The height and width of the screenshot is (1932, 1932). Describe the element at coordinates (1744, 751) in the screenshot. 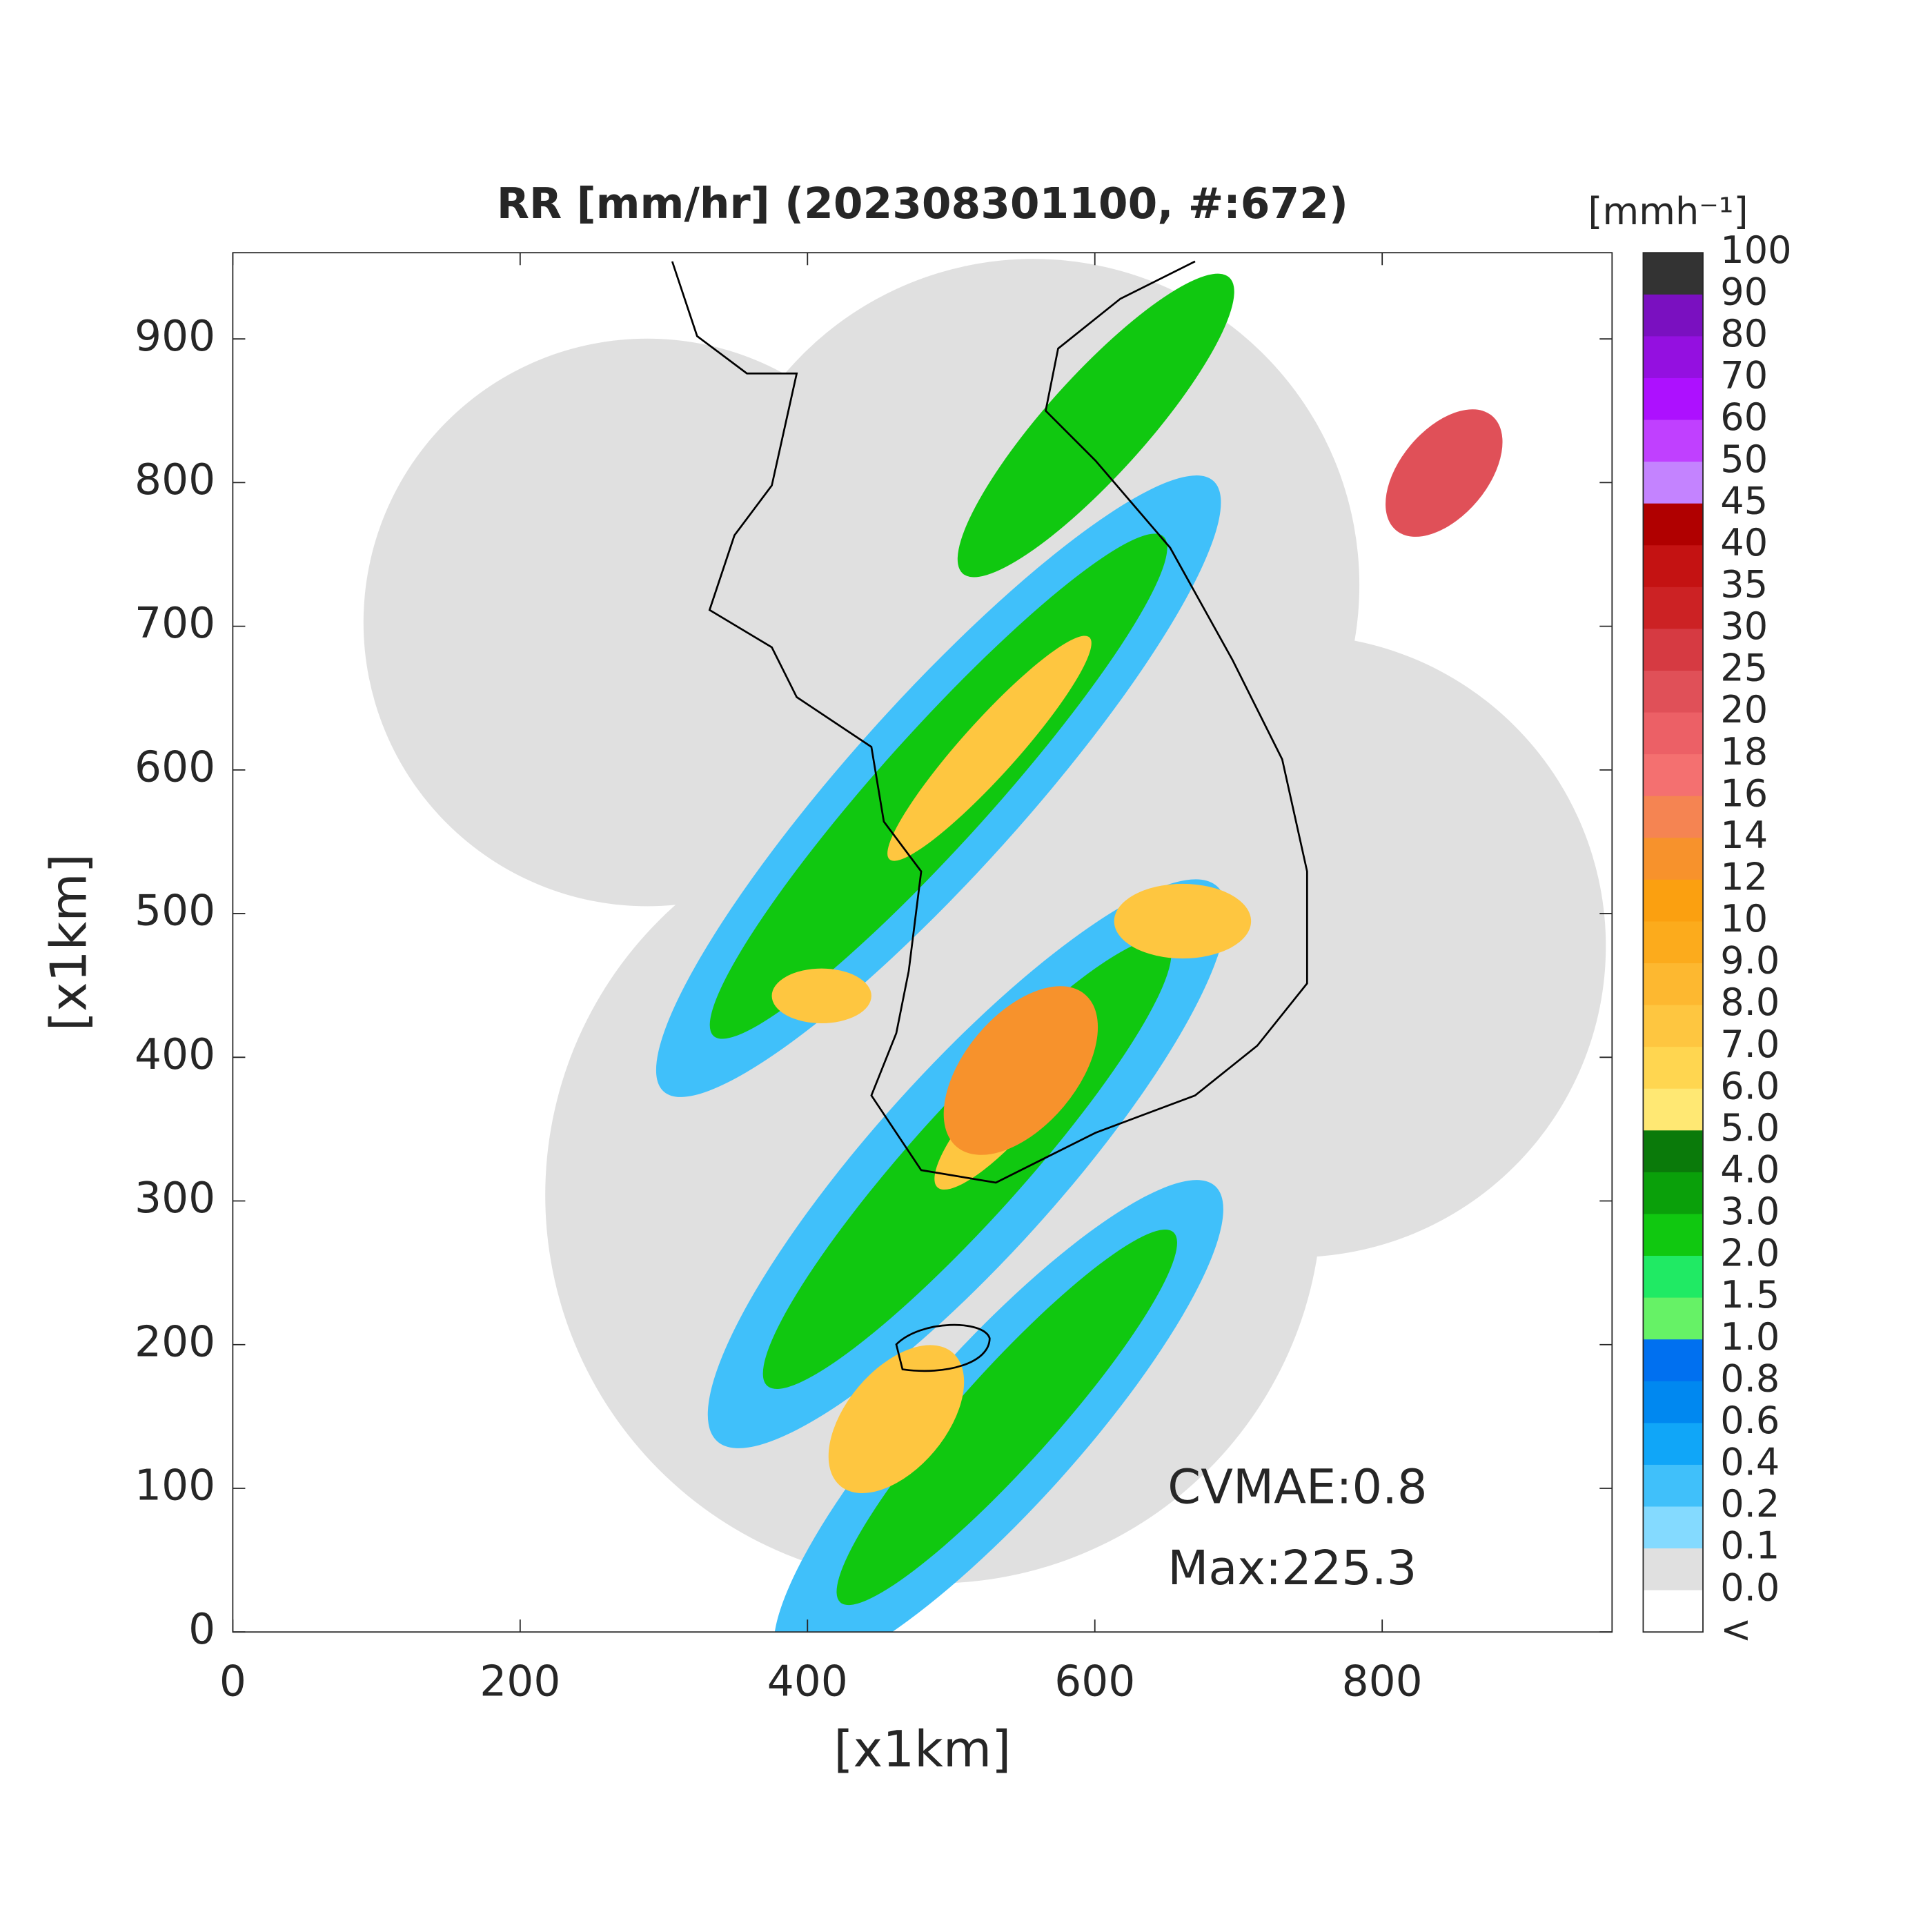

I see `colorbar-label: 18` at that location.